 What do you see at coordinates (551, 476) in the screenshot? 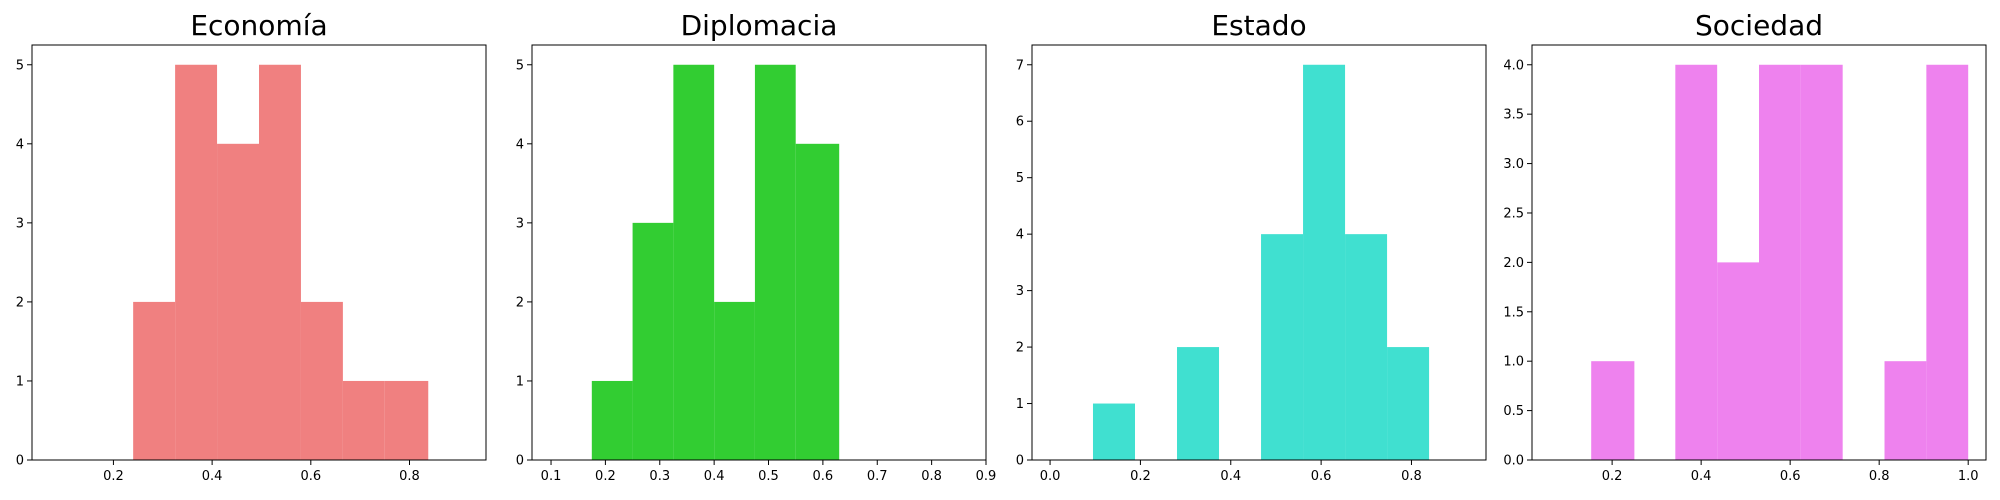
I see `x-tick-label: 0.1` at bounding box center [551, 476].